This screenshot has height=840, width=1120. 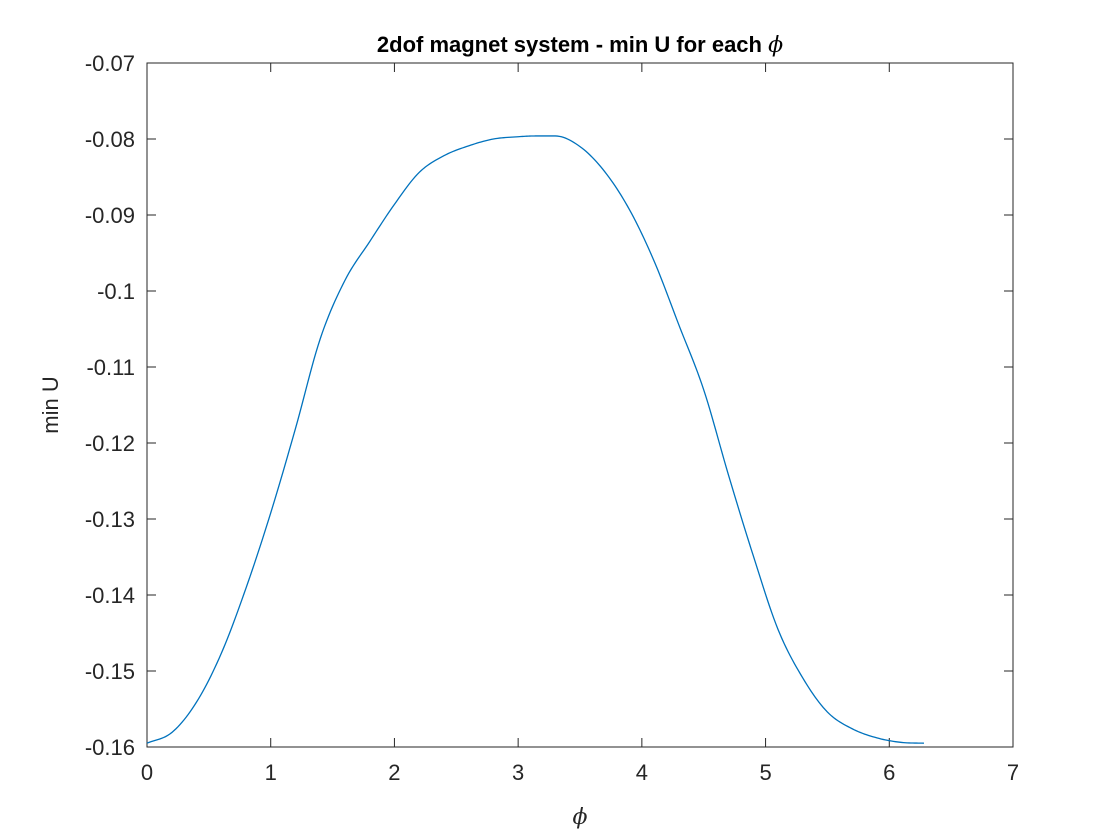 What do you see at coordinates (765, 772) in the screenshot?
I see `x-tick-label: 5` at bounding box center [765, 772].